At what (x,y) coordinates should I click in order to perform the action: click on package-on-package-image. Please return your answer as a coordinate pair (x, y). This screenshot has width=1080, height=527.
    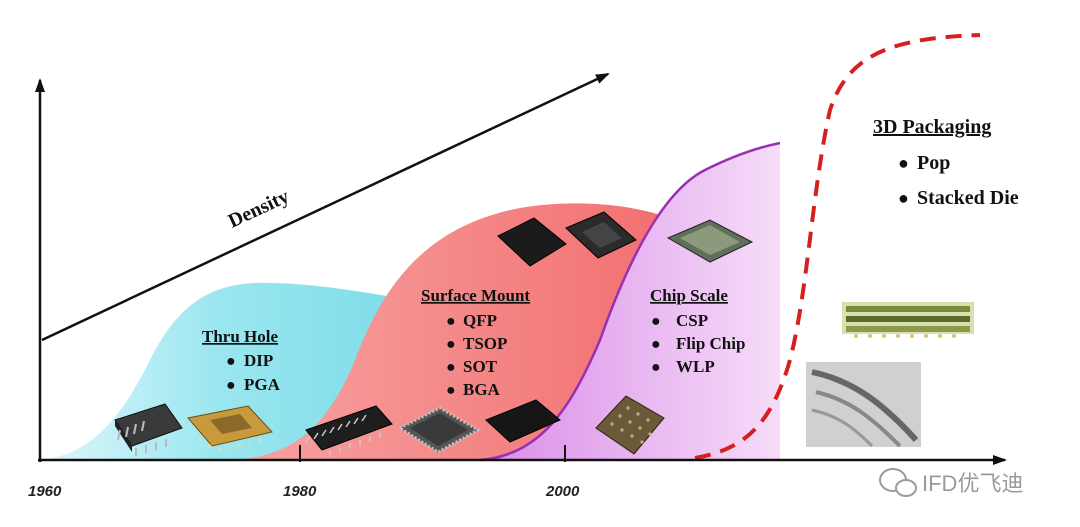
    Looking at the image, I should click on (863, 405).